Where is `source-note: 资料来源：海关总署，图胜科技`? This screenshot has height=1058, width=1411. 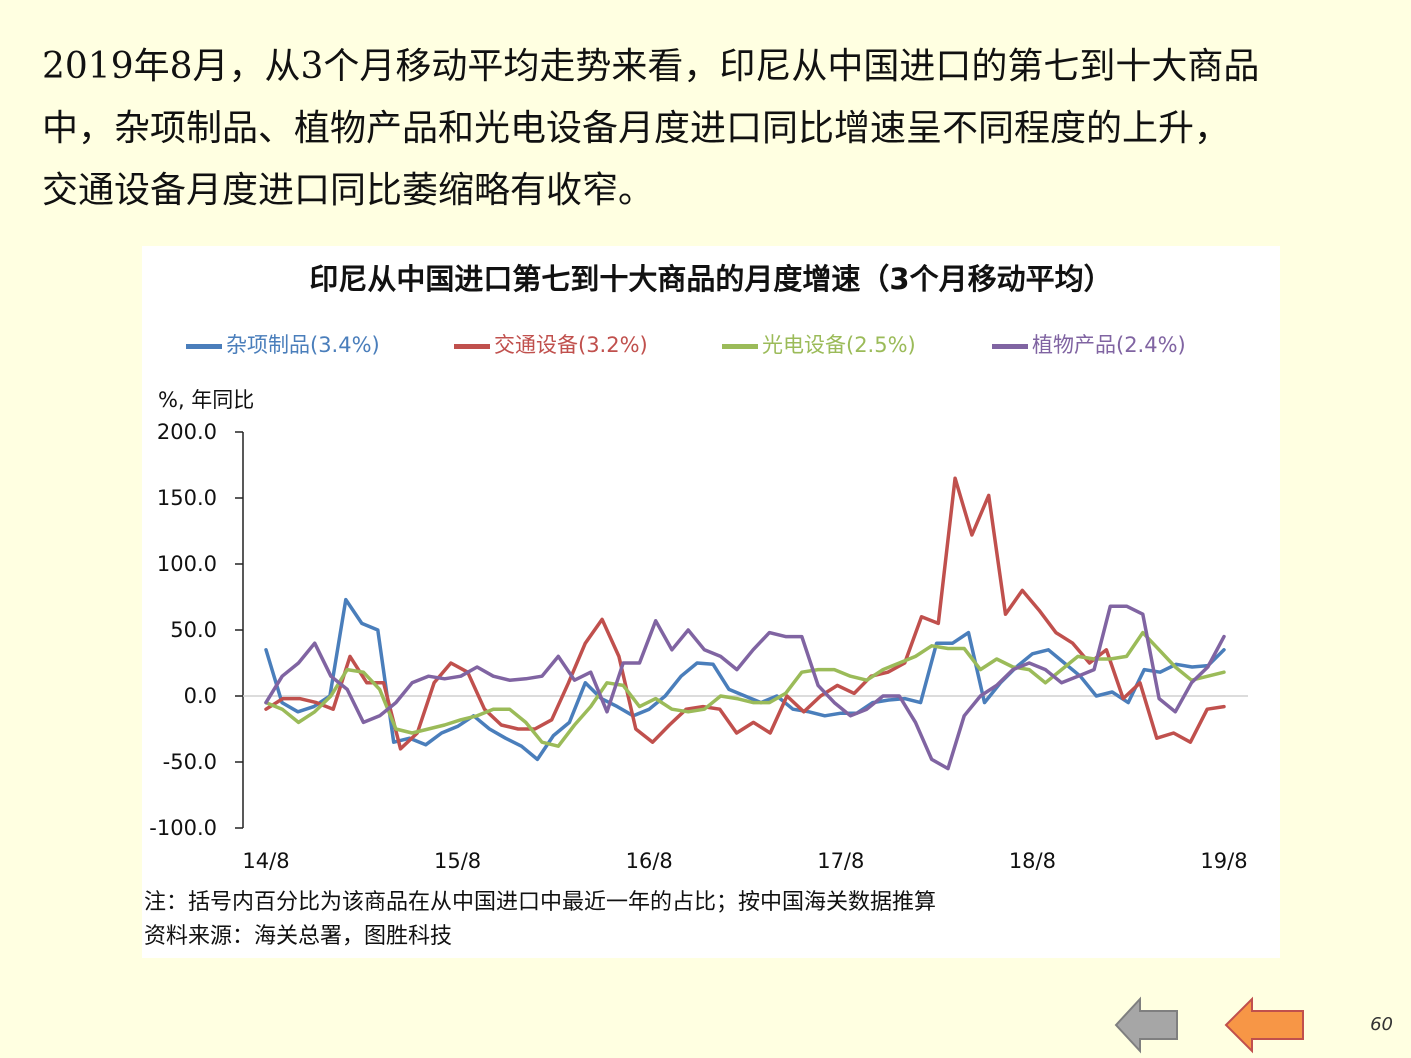 source-note: 资料来源：海关总署，图胜科技 is located at coordinates (298, 936).